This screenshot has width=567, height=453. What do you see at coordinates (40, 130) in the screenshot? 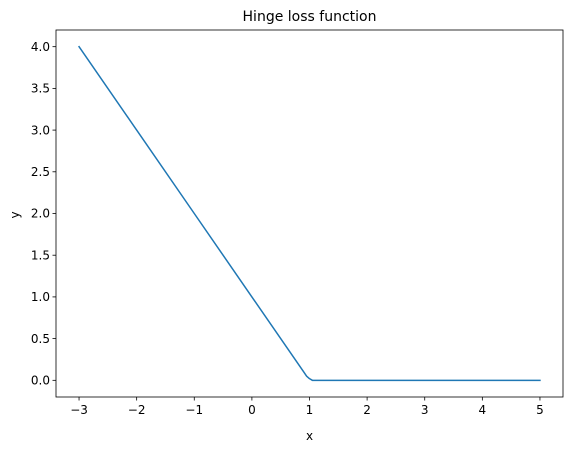
I see `y-tick-label: 3.0` at bounding box center [40, 130].